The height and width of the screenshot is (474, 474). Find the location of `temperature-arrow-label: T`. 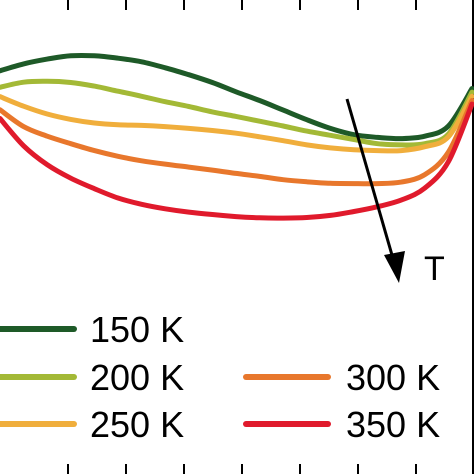

temperature-arrow-label: T is located at coordinates (434, 269).